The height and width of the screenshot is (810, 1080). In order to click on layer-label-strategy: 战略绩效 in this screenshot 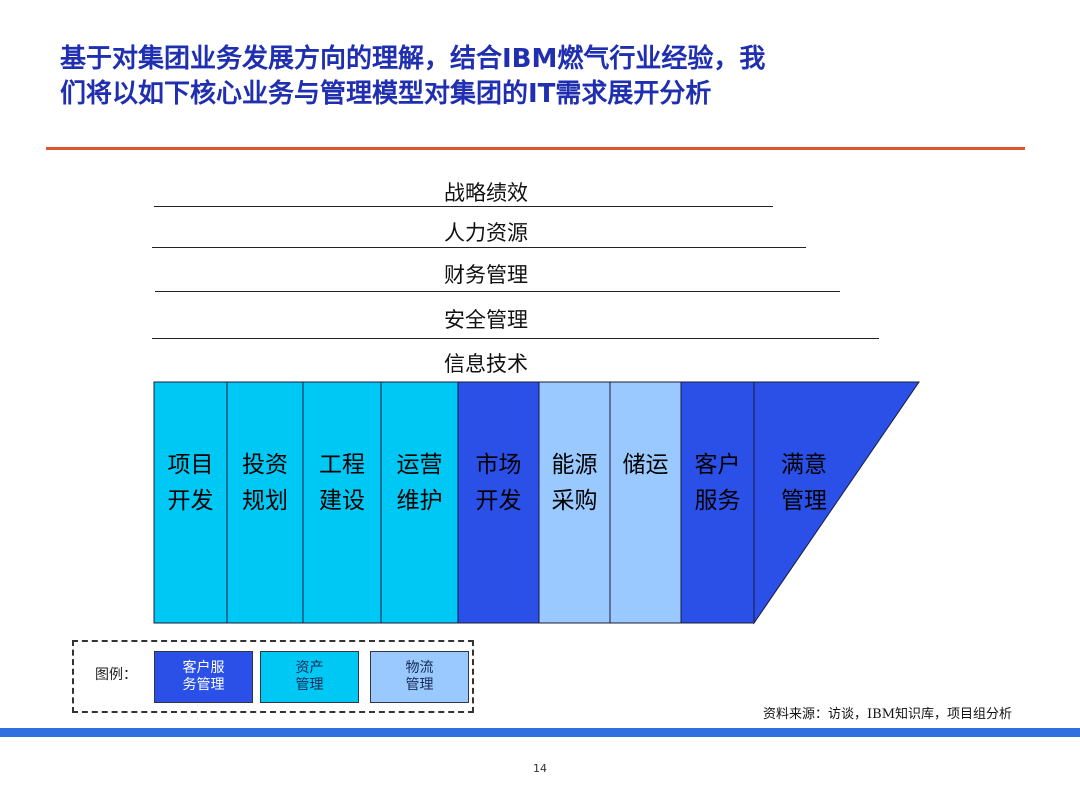, I will do `click(486, 193)`.